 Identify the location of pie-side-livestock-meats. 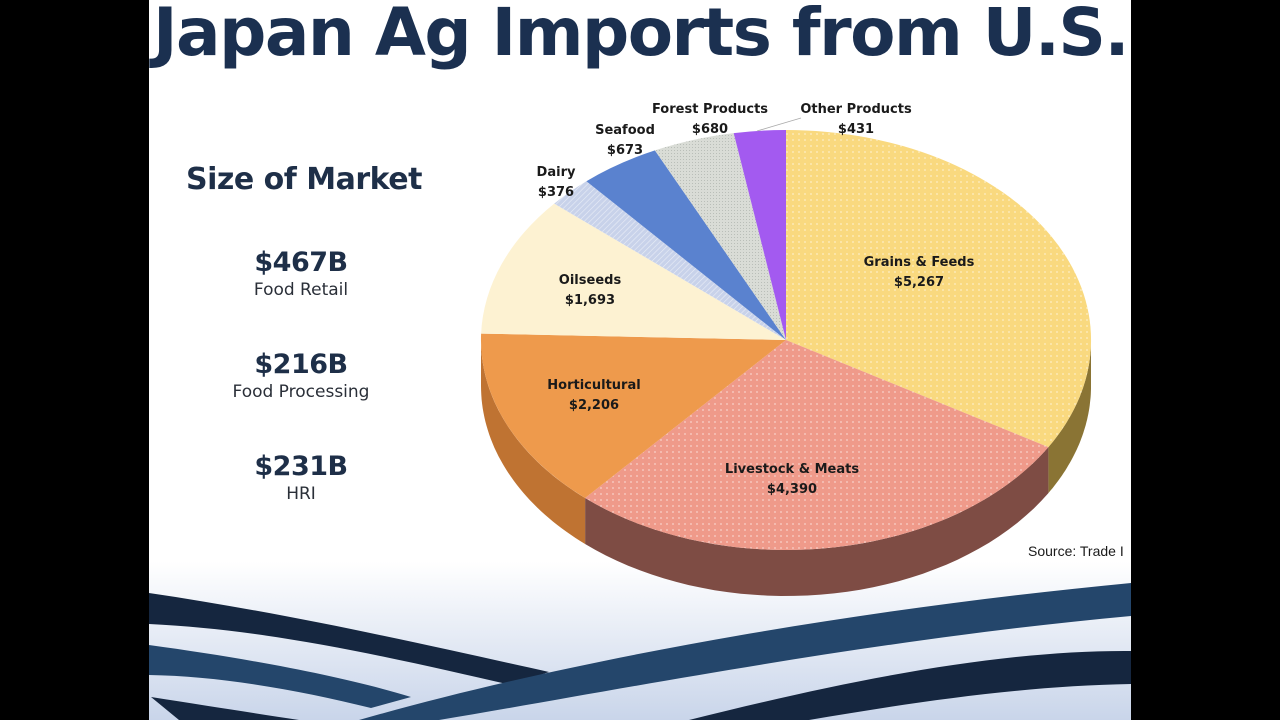
(817, 521).